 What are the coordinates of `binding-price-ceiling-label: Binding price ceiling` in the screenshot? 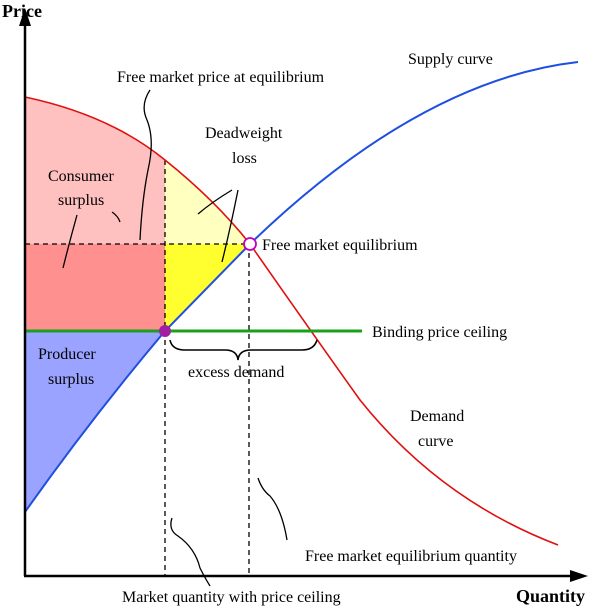 It's located at (439, 332).